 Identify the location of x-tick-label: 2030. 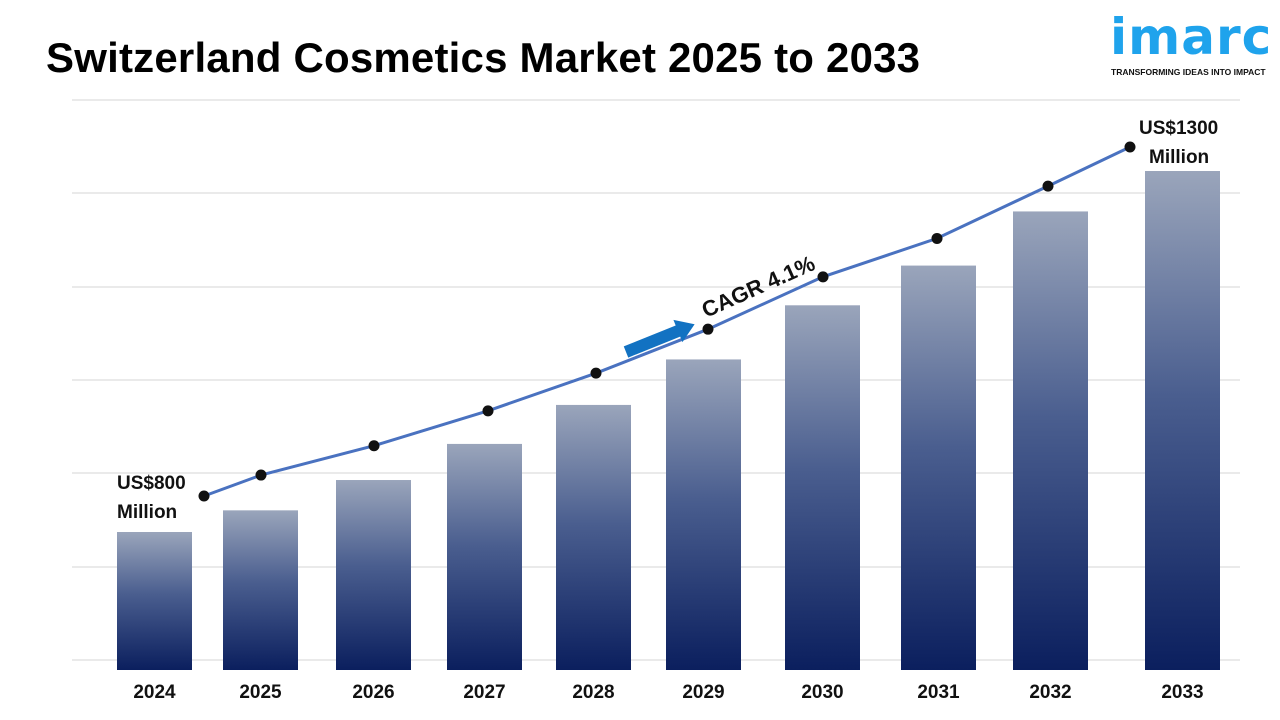
(822, 692).